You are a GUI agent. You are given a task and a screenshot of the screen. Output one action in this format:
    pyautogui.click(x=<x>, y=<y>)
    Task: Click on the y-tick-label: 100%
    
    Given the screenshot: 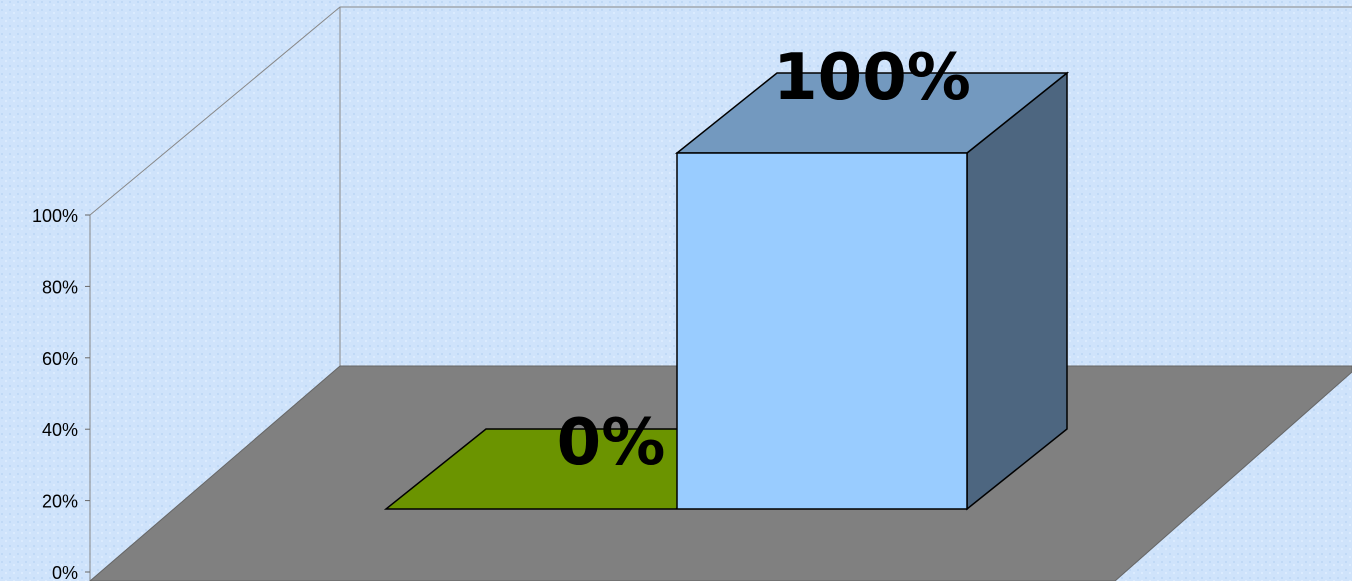 What is the action you would take?
    pyautogui.click(x=55, y=216)
    